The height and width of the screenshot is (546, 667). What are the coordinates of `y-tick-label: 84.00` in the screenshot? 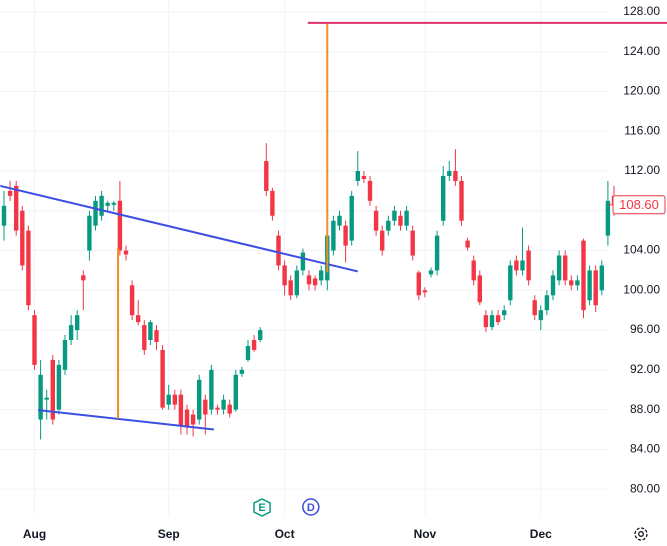 It's located at (645, 449).